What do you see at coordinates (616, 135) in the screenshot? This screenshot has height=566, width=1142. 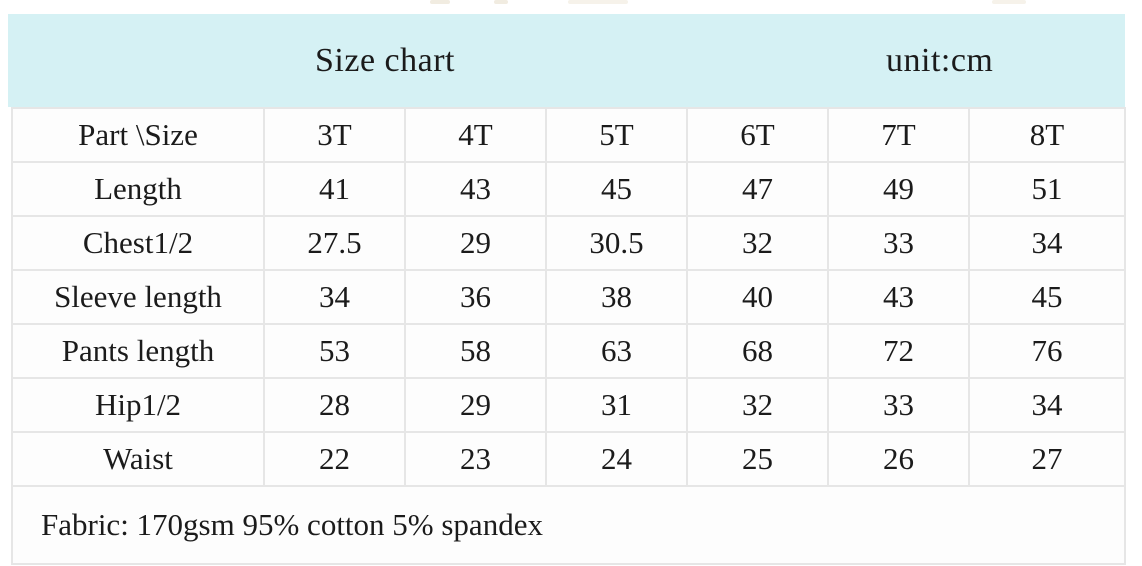 I see `column-header-cell: 5T` at bounding box center [616, 135].